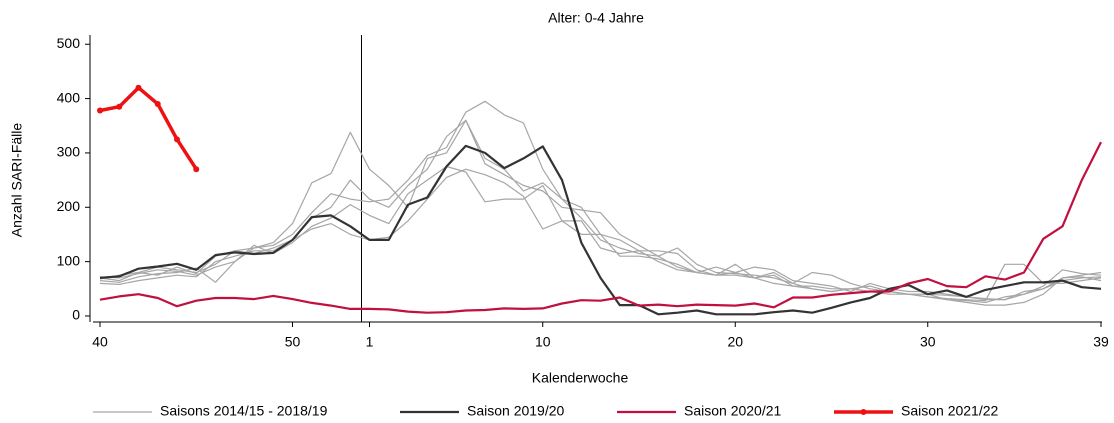 Image resolution: width=1114 pixels, height=423 pixels. Describe the element at coordinates (69, 43) in the screenshot. I see `y-tick-label: 500` at that location.